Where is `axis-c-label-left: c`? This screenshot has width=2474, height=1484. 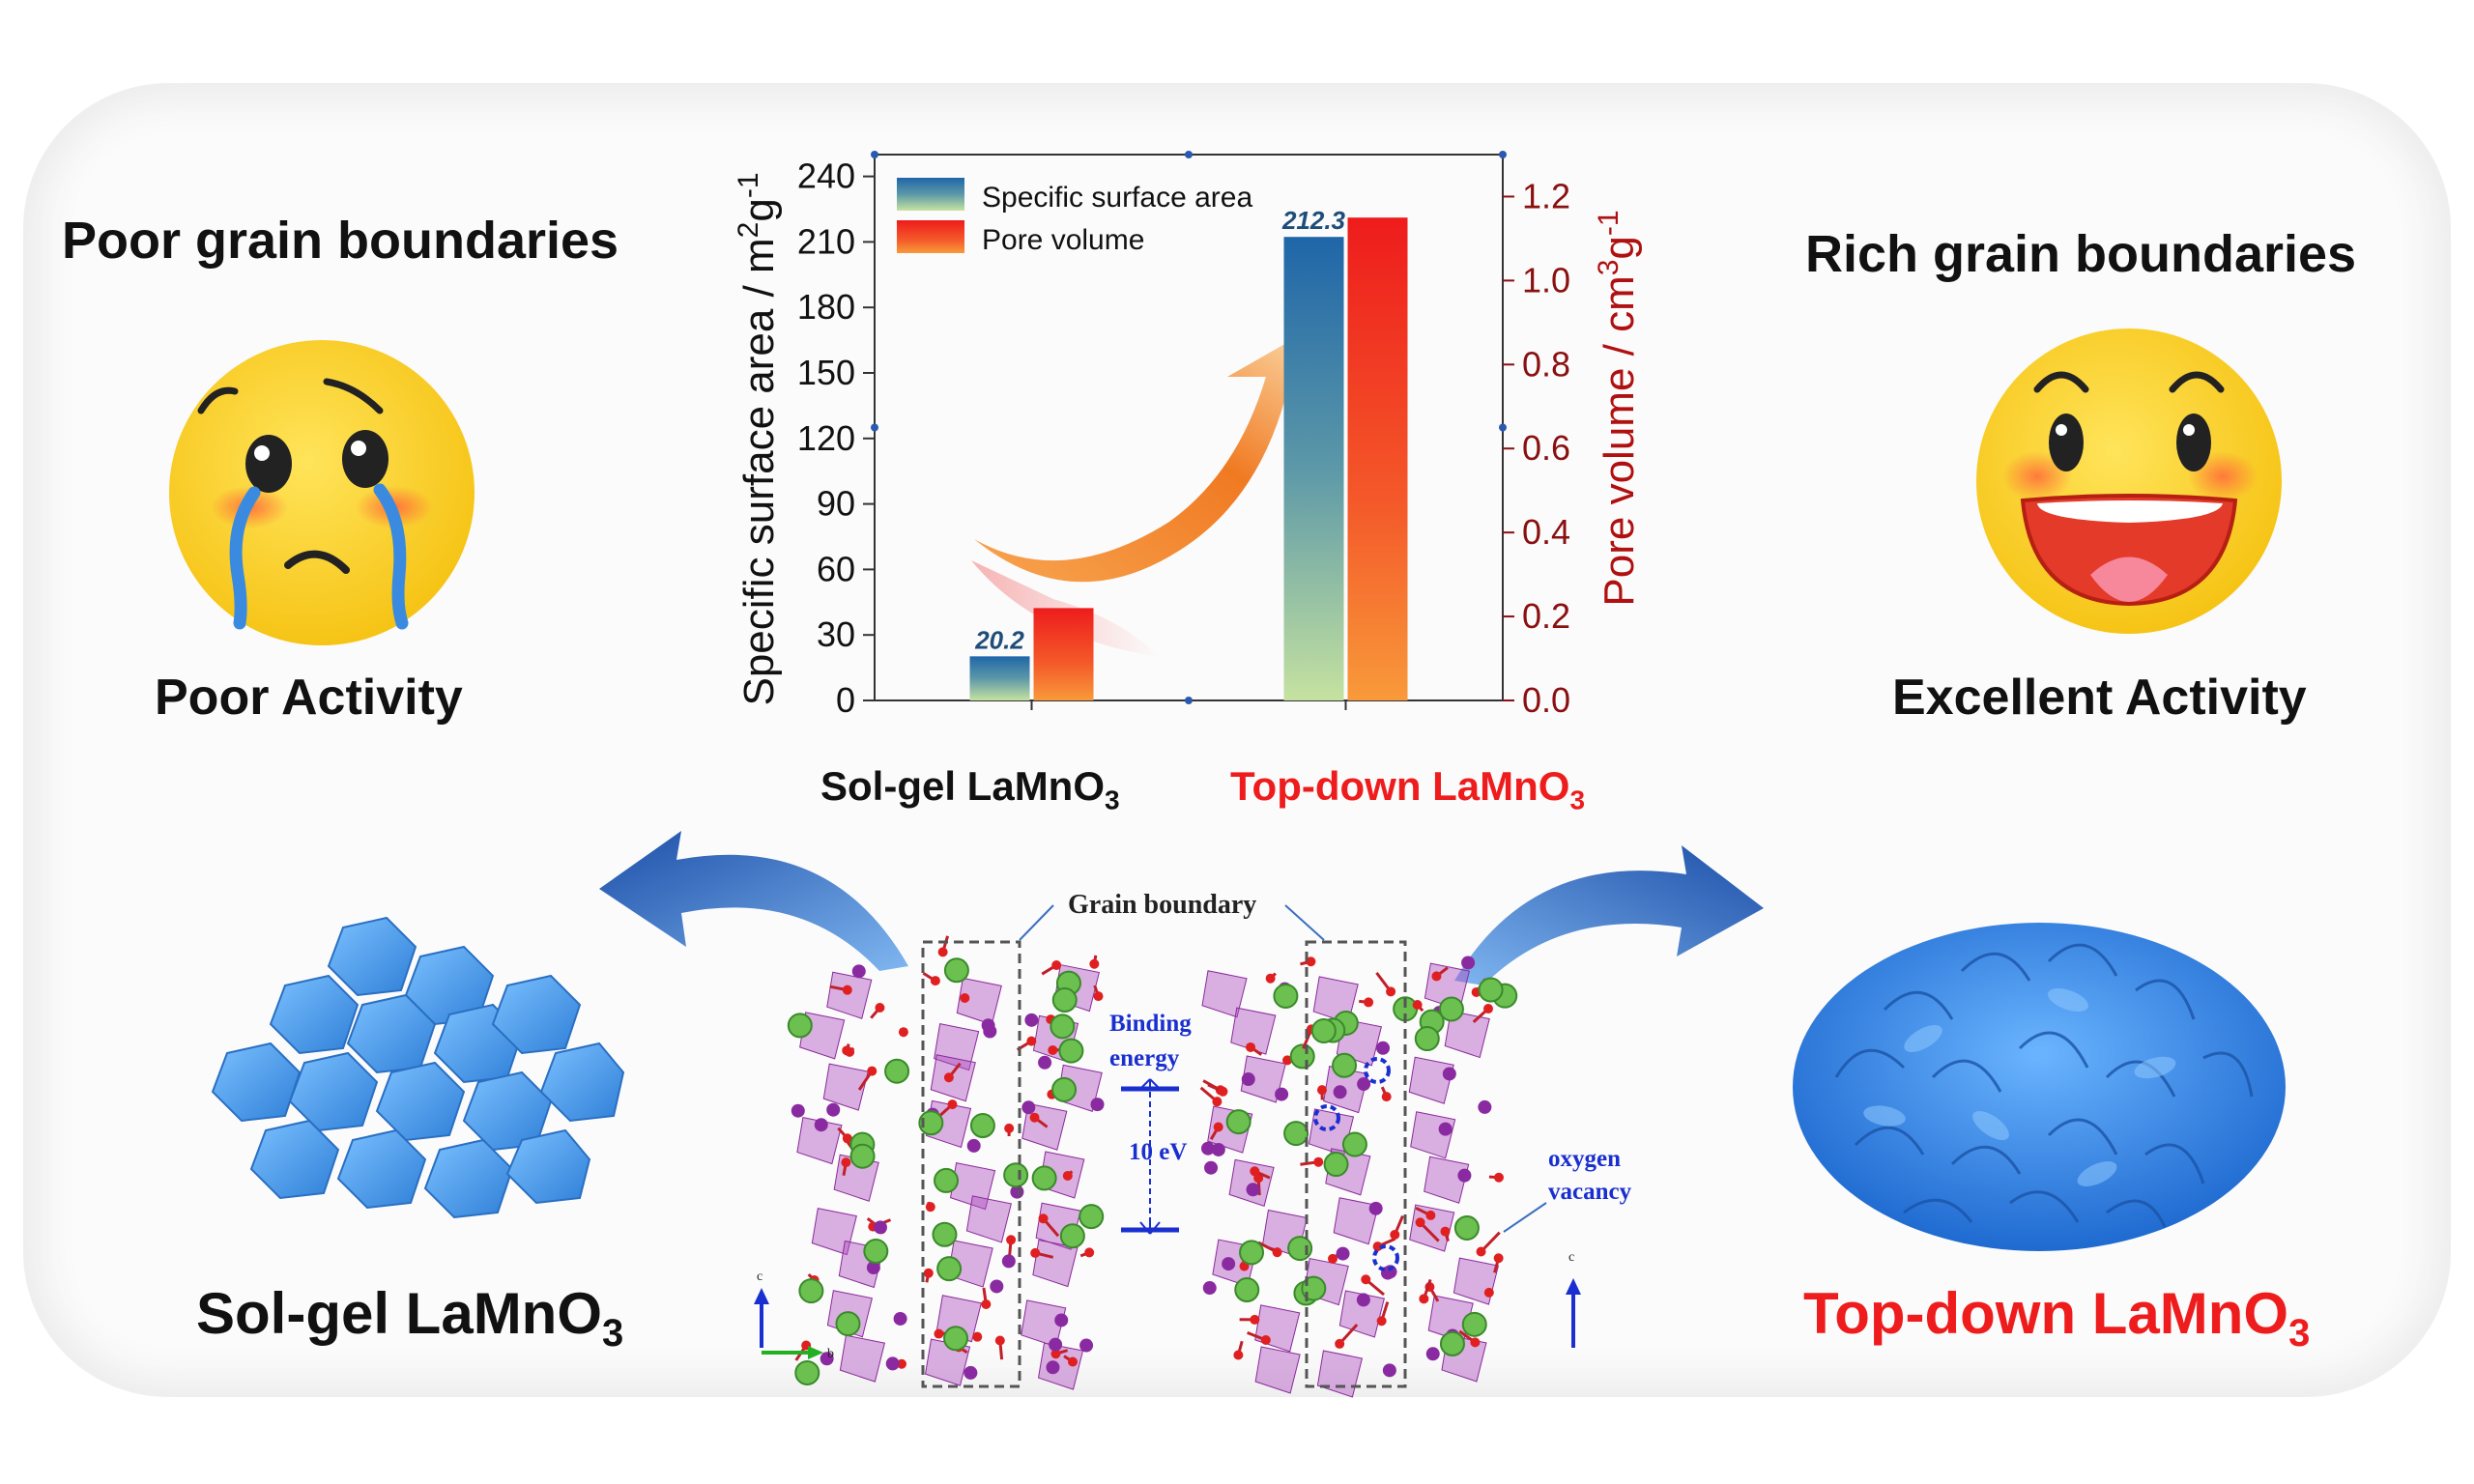
axis-c-label-left: c is located at coordinates (760, 1277).